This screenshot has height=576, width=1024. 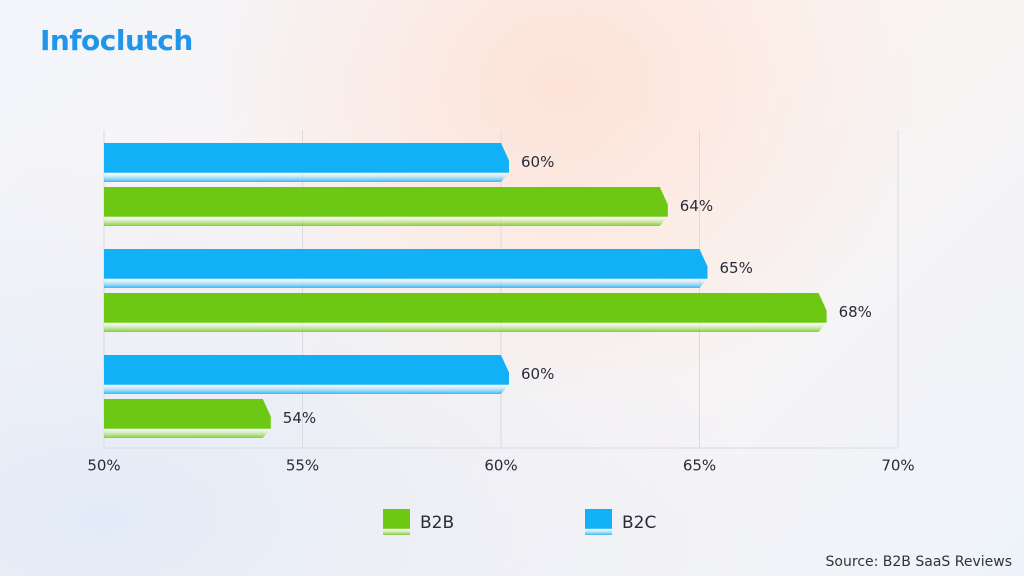 I want to click on value-label: 64%, so click(x=696, y=206).